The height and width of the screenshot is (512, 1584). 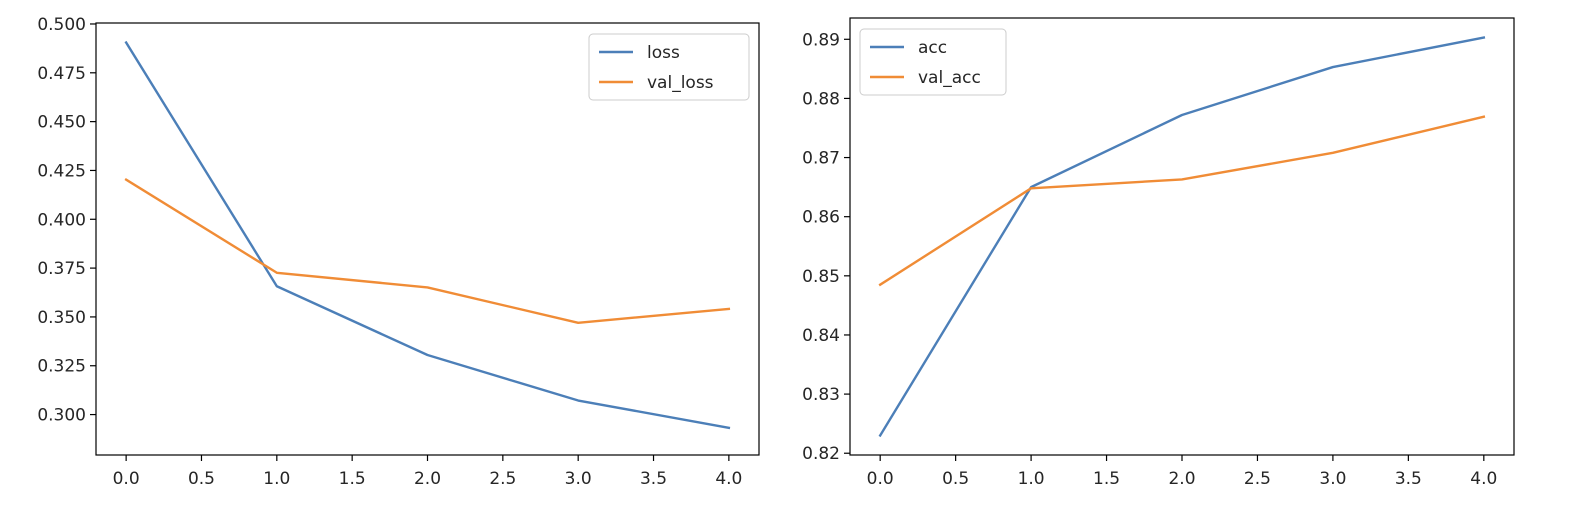 What do you see at coordinates (821, 218) in the screenshot?
I see `y-tick-label: 0.86` at bounding box center [821, 218].